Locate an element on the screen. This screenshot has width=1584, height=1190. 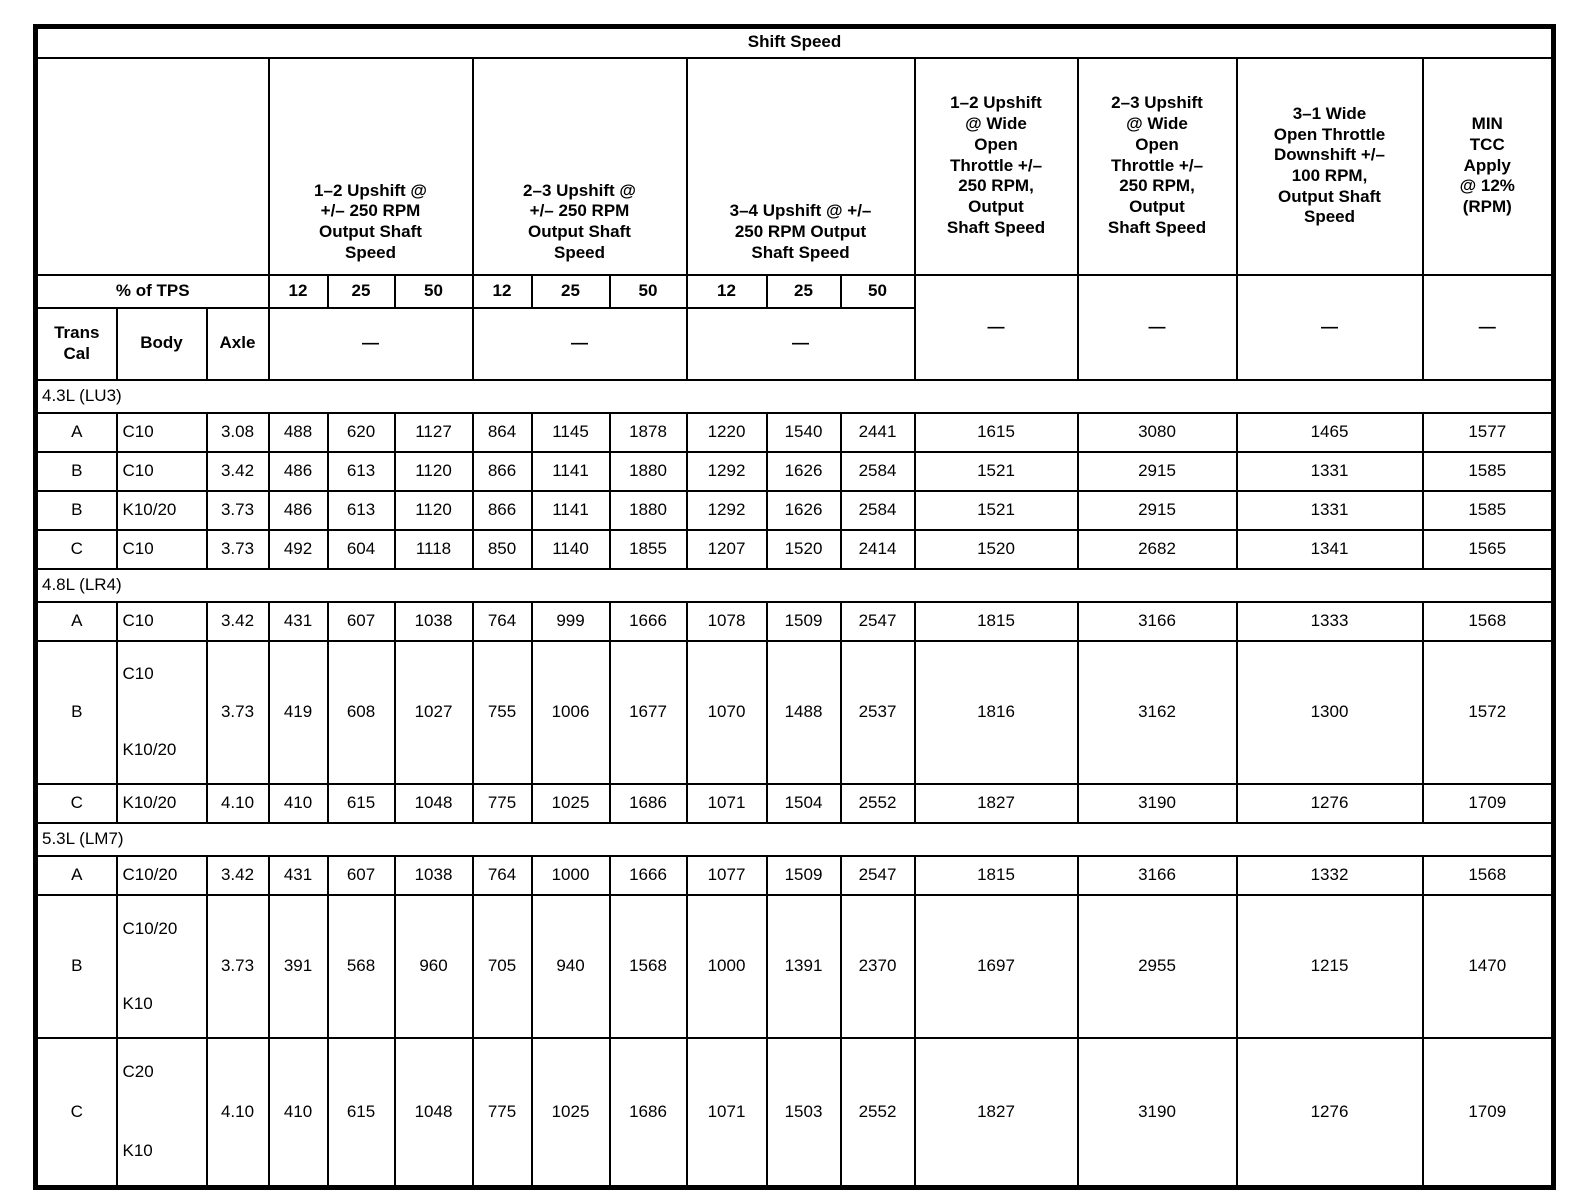
cell-value: 1677 is located at coordinates (648, 712).